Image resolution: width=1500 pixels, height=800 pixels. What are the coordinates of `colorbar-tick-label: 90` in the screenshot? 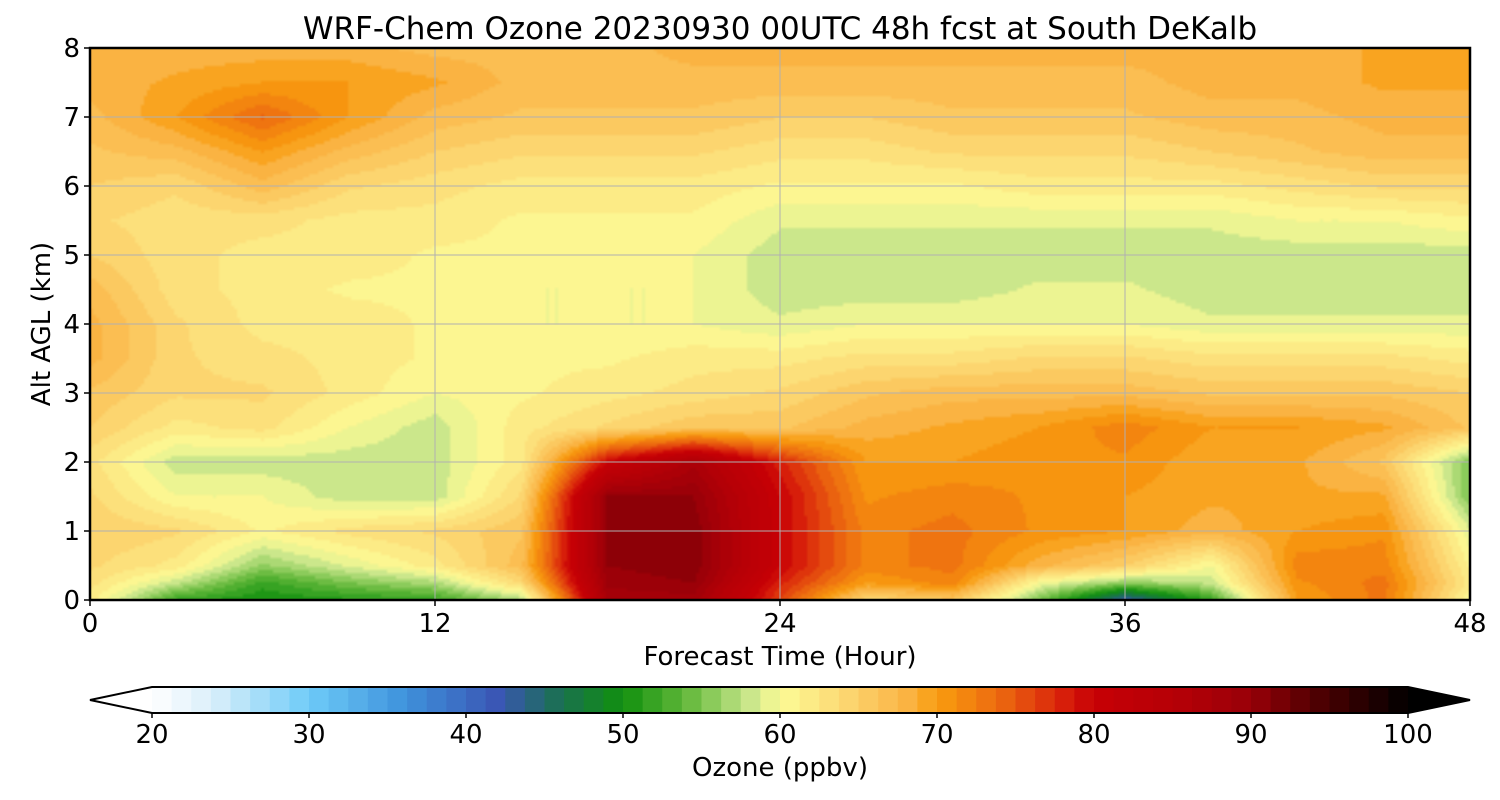 It's located at (1250, 735).